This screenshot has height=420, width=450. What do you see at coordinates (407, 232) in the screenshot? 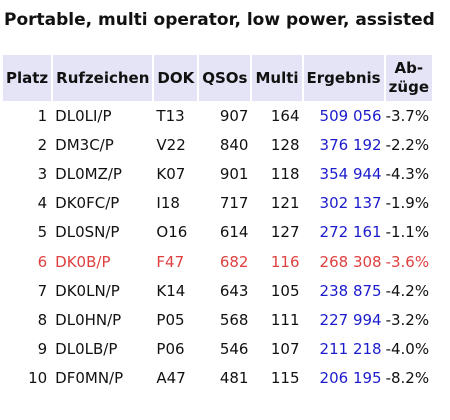
I see `cell-abzuege: -1.1%` at bounding box center [407, 232].